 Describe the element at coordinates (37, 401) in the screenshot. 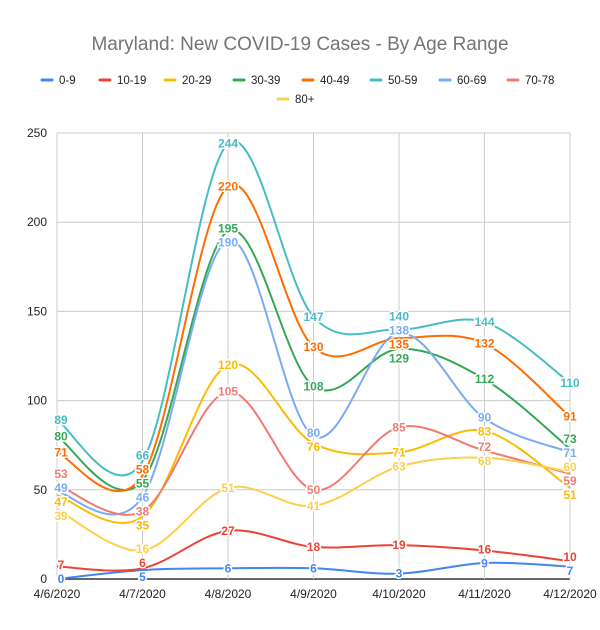

I see `y-tick-label: 100` at that location.